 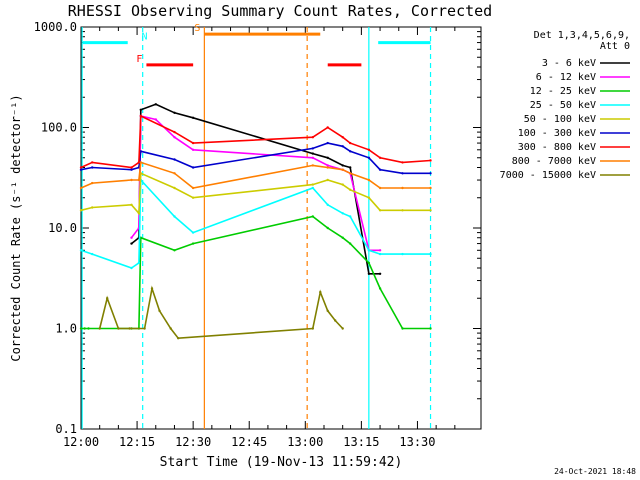 What do you see at coordinates (569, 63) in the screenshot?
I see `legend-entry-label: 3 - 6 keV` at bounding box center [569, 63].